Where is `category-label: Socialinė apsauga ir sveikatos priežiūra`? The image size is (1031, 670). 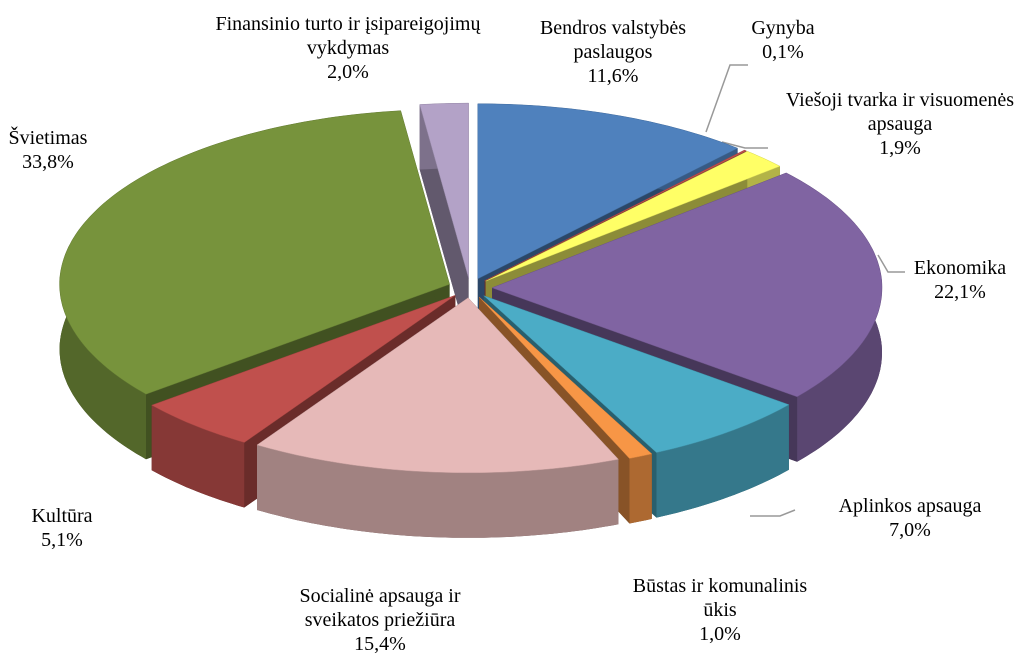
category-label: Socialinė apsauga ir sveikatos priežiūra is located at coordinates (380, 608).